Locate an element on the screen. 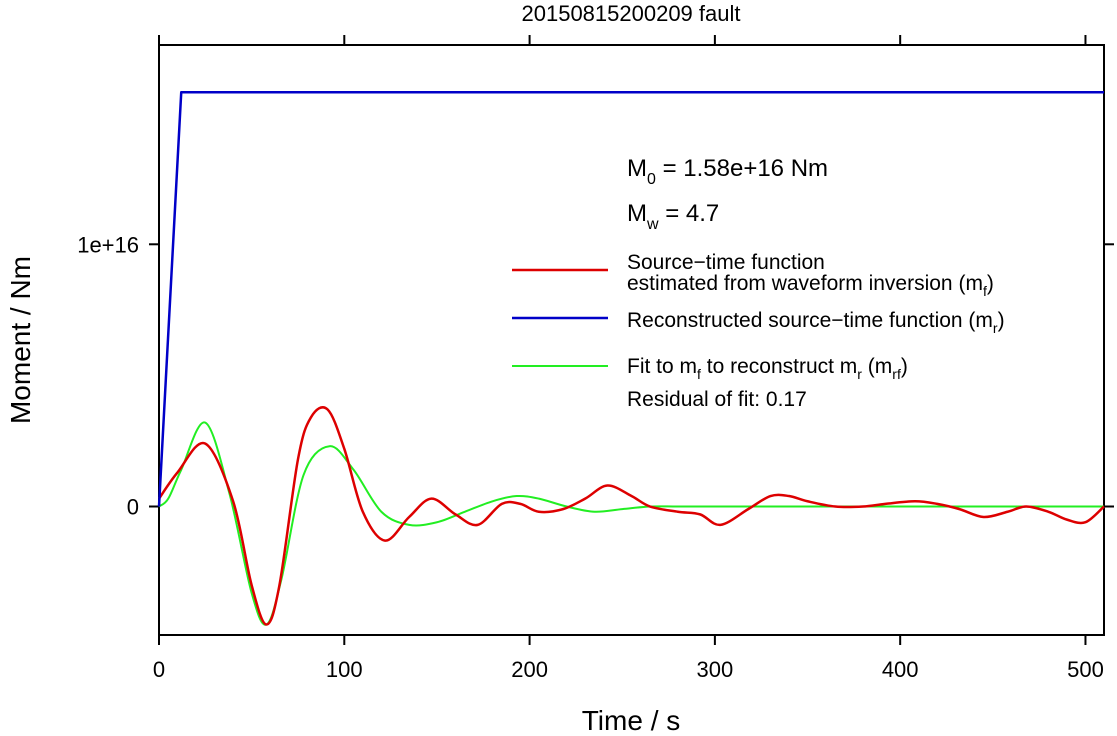 Image resolution: width=1117 pixels, height=736 pixels. y-tick-label: 1e+16 is located at coordinates (108, 244).